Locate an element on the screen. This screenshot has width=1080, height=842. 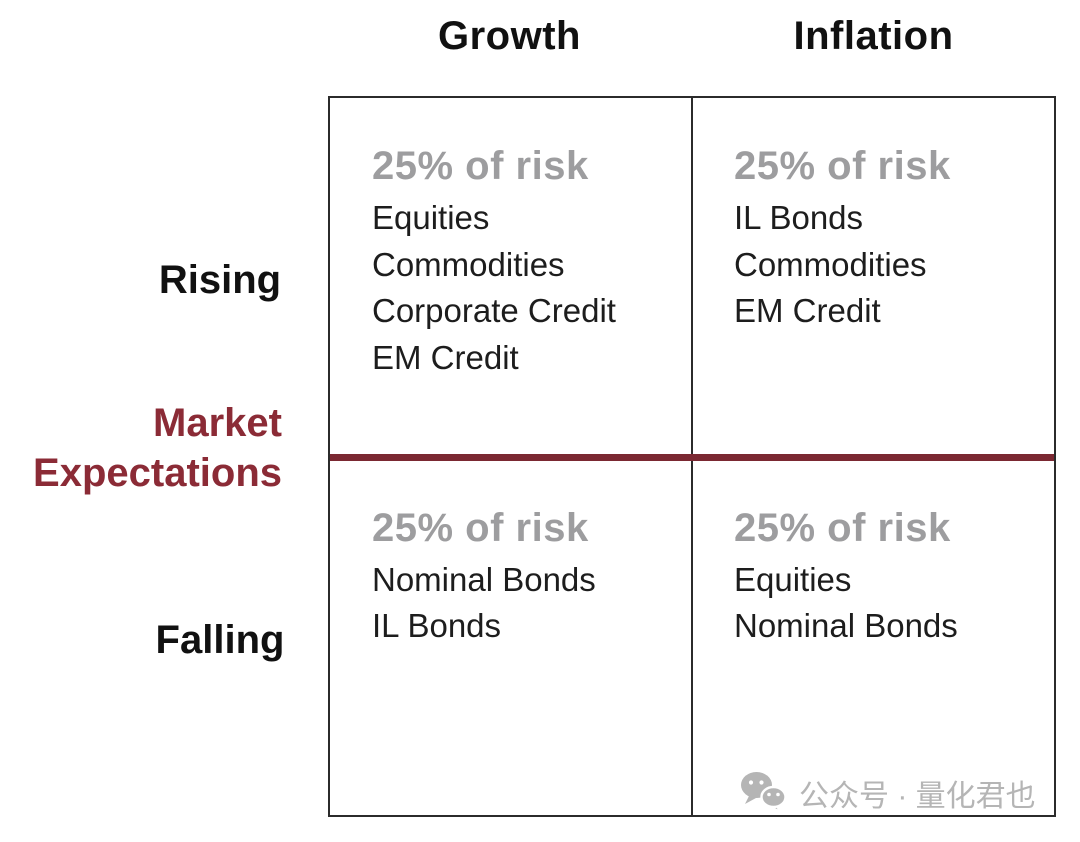
wechat-icon is located at coordinates (764, 793).